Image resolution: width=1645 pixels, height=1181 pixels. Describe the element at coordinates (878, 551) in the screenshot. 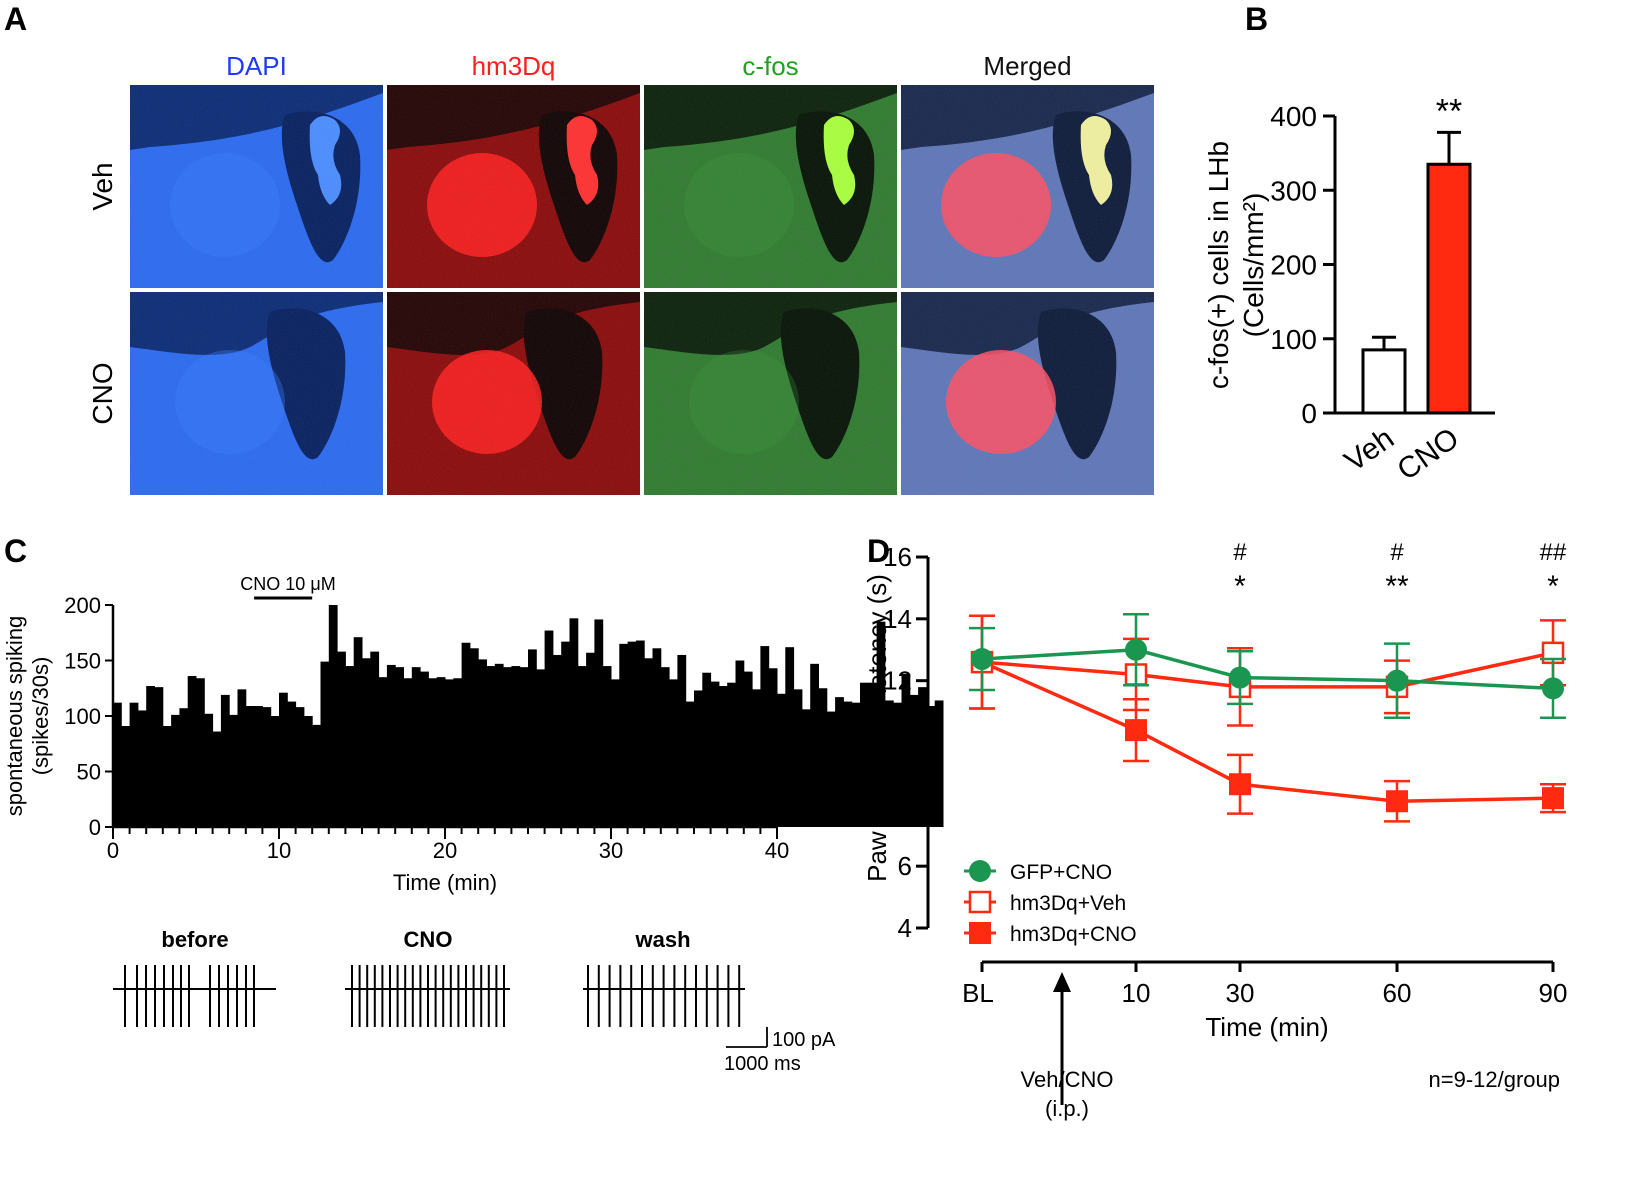

I see `panel-d-letter: D` at that location.